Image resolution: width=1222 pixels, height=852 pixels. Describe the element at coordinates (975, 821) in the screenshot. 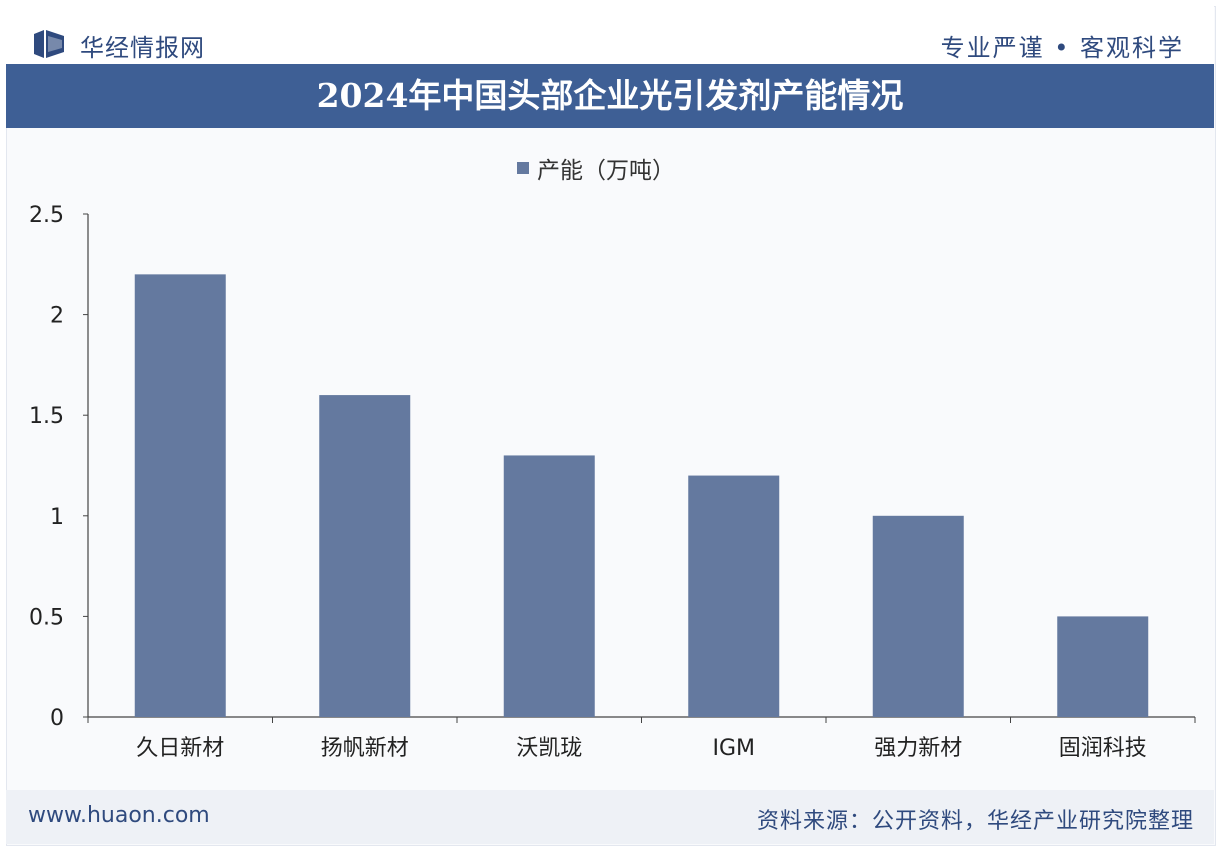

I see `source-note: 资料来源：公开资料，华经产业研究院整理` at that location.